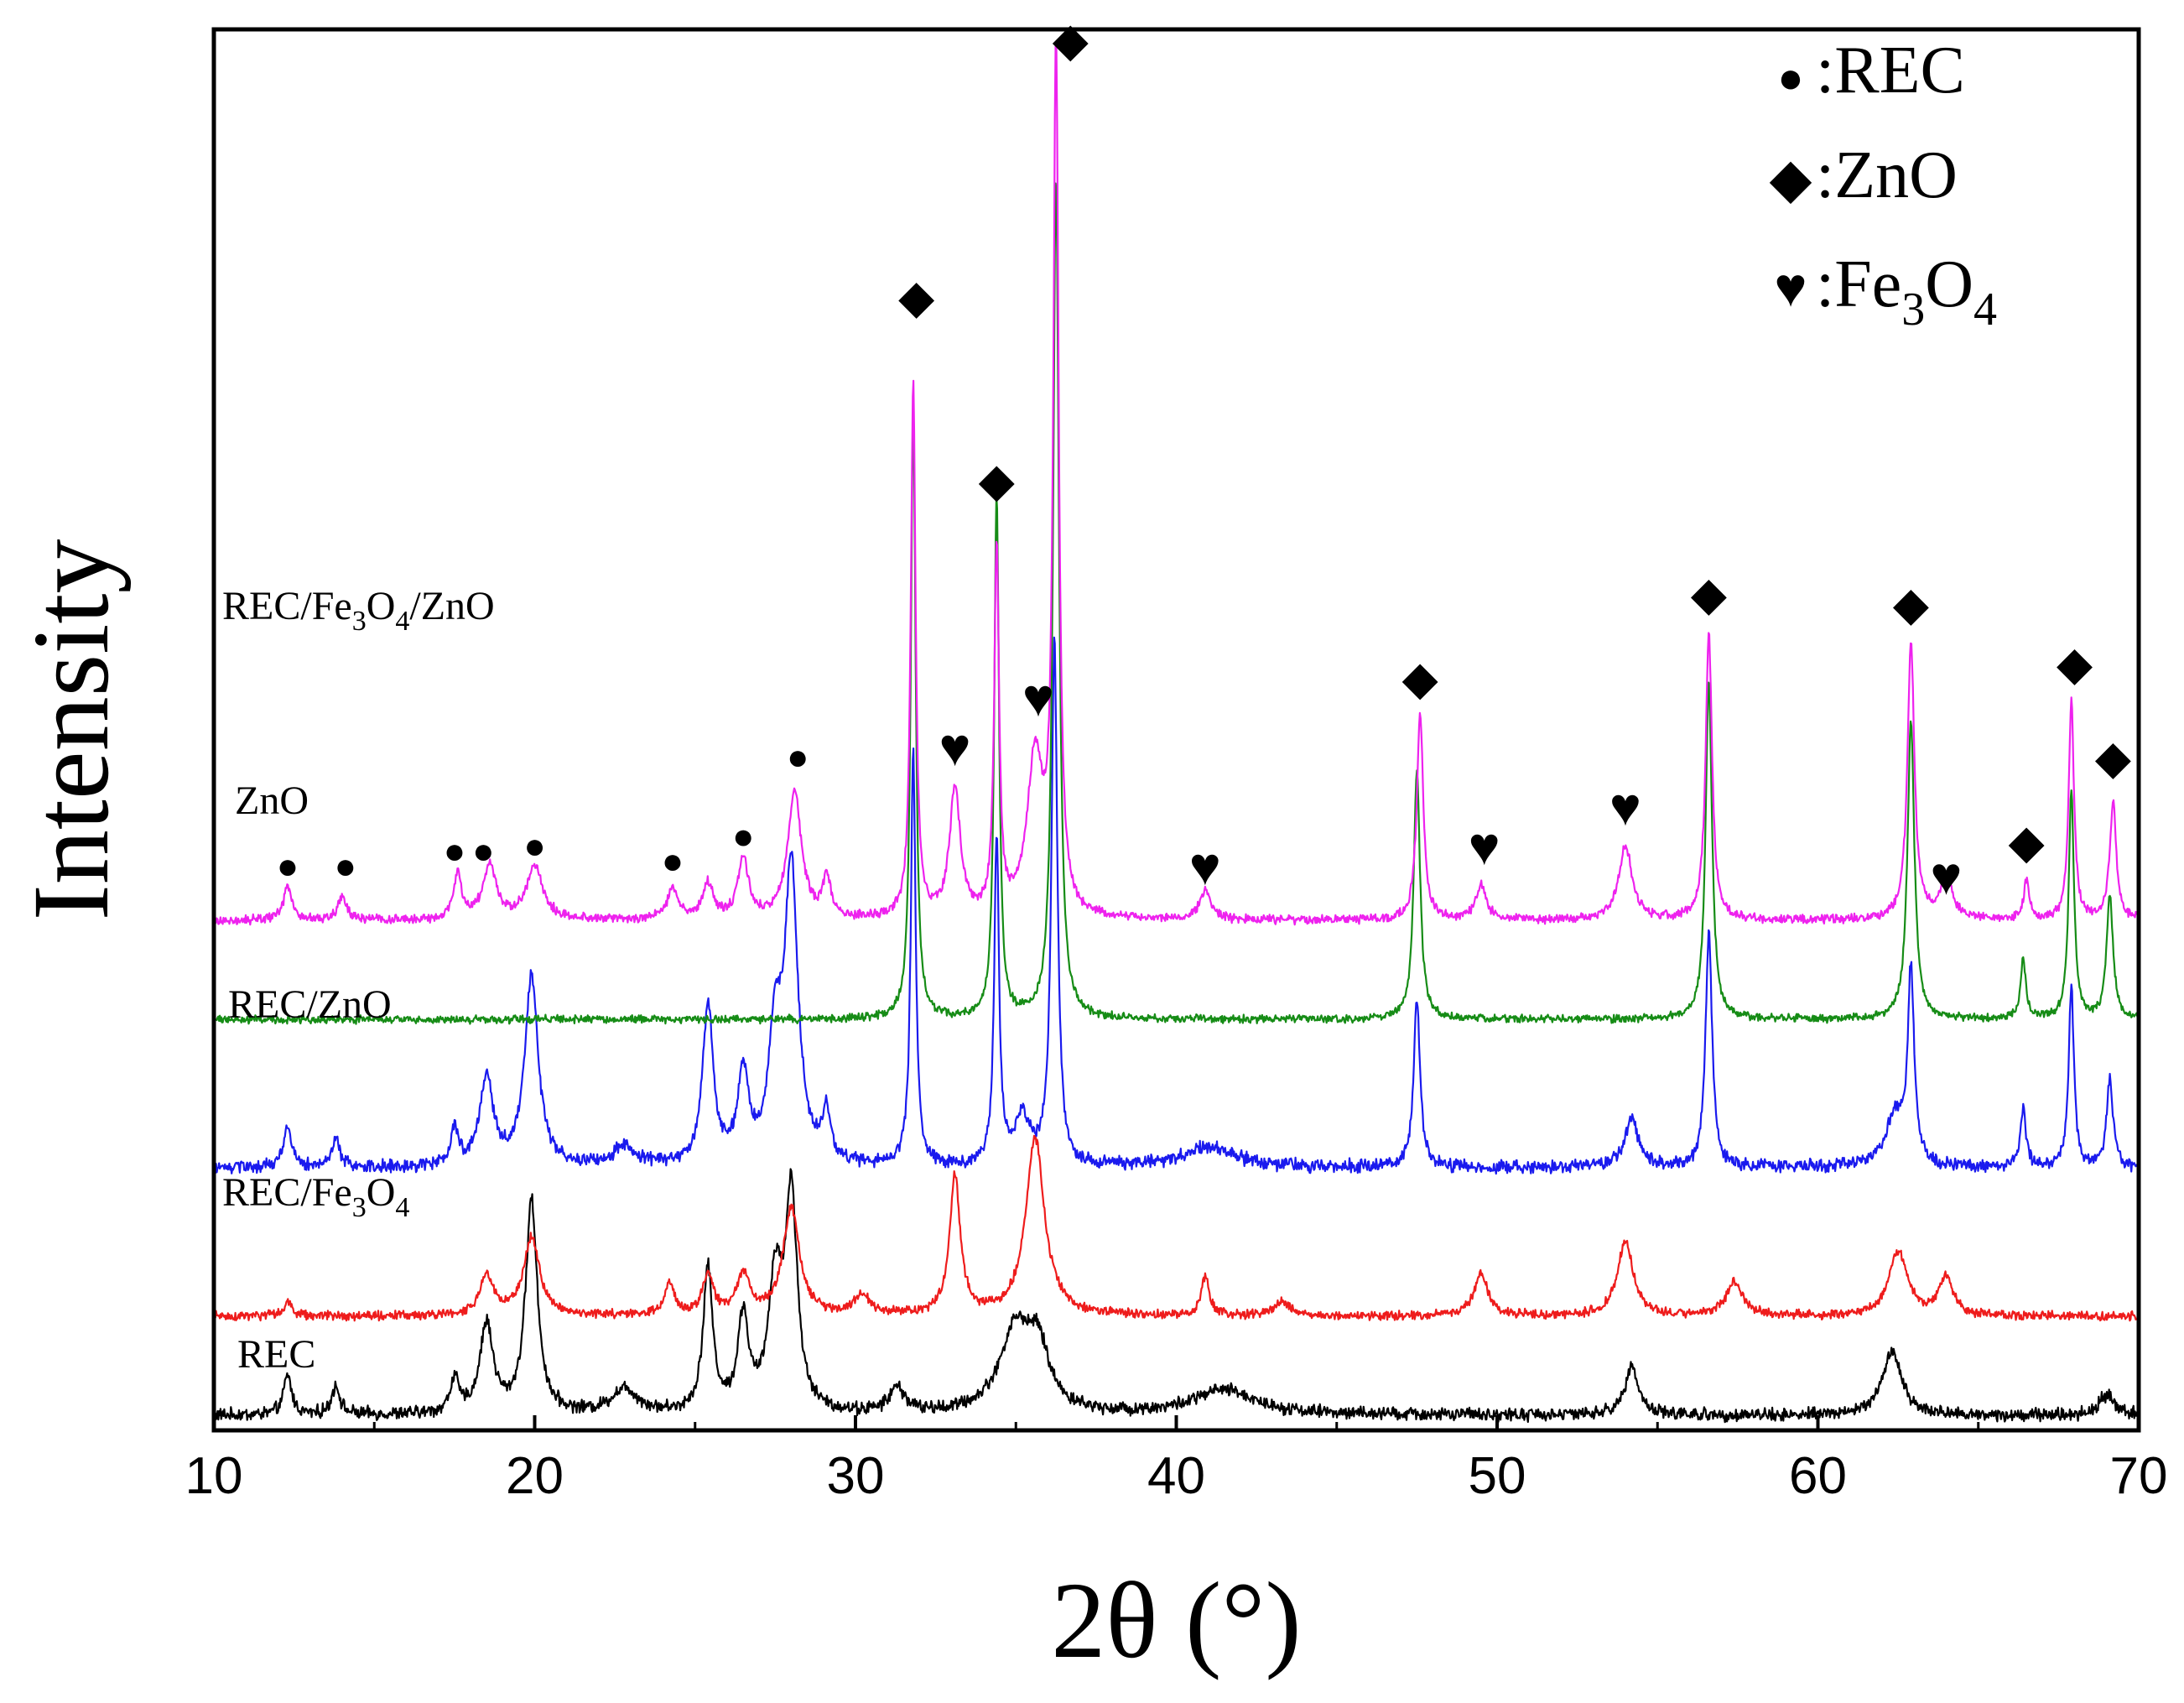 This screenshot has width=2184, height=1703. What do you see at coordinates (1891, 70) in the screenshot?
I see `legend-label-circle: :REC` at bounding box center [1891, 70].